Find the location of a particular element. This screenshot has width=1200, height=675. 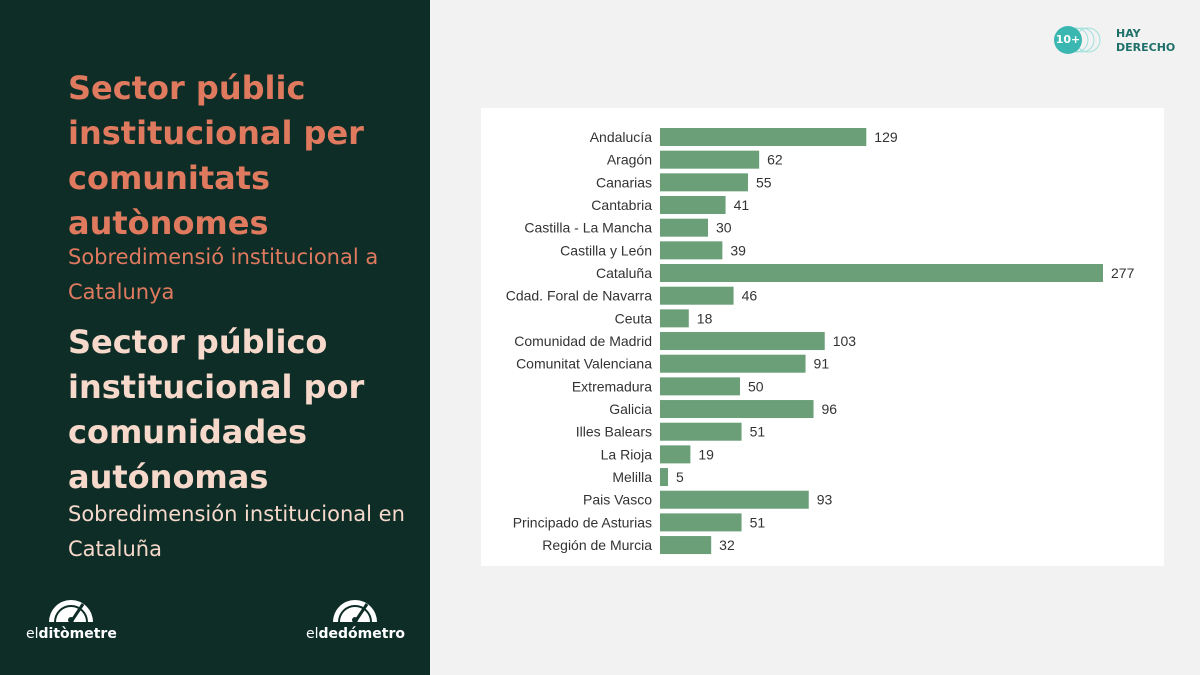

value-label: 46 is located at coordinates (750, 296).